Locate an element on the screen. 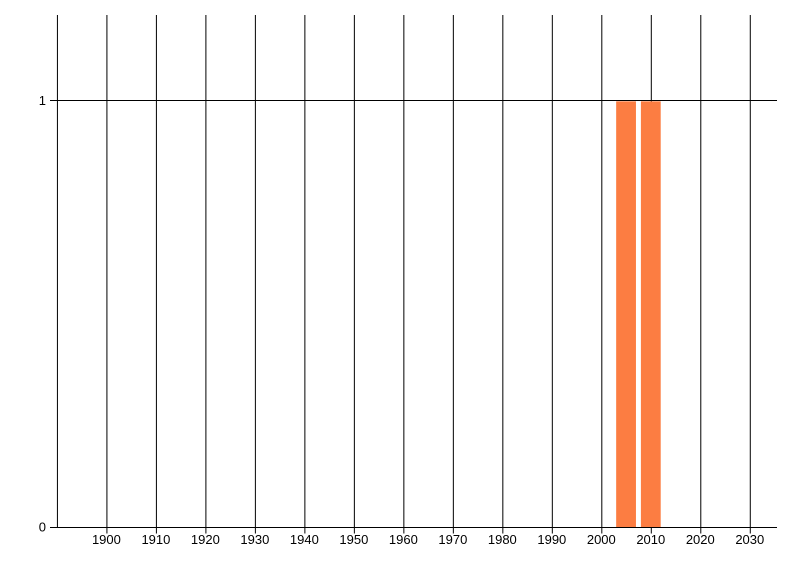 The image size is (800, 576). y-tick-label-0: 0 is located at coordinates (42, 527).